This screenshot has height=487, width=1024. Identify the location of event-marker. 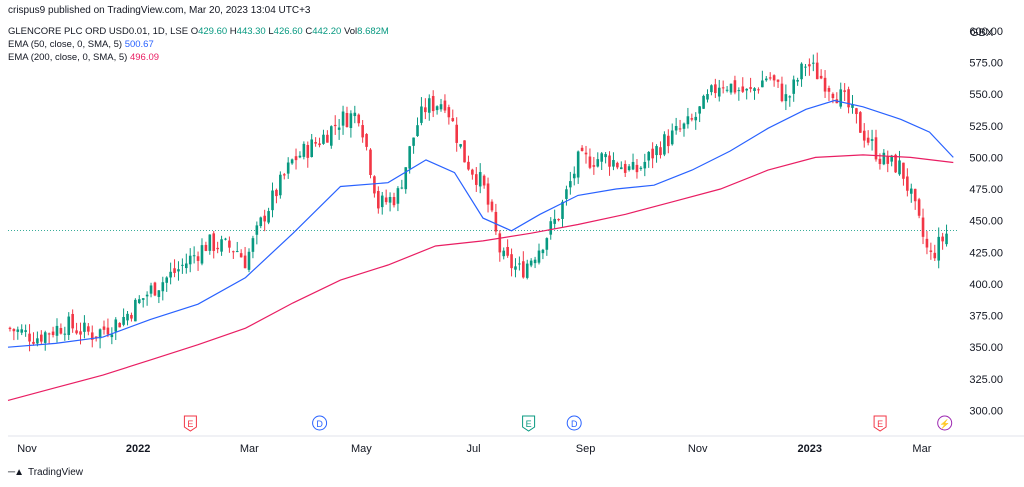
(320, 423).